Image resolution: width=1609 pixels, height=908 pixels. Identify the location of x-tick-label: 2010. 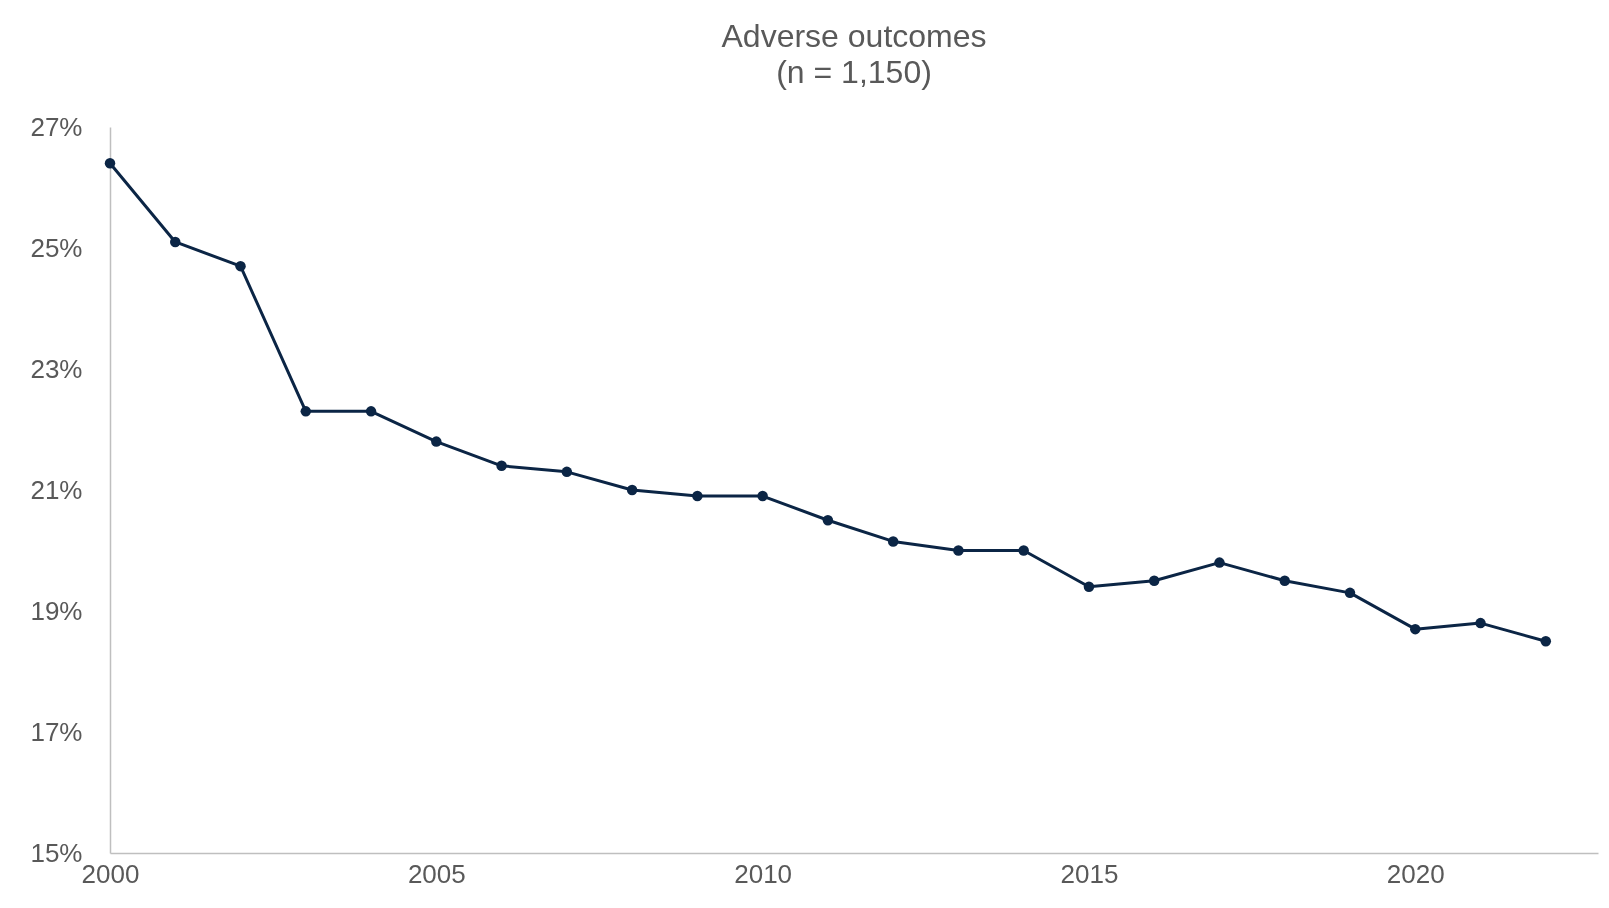
(763, 873).